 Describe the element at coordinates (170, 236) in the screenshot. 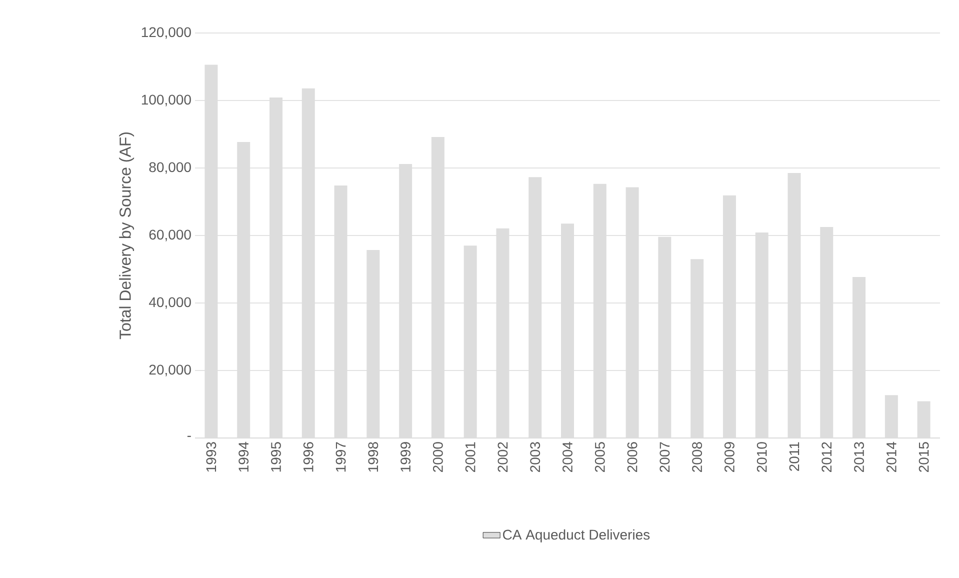

I see `y-tick-label: 60,000` at that location.